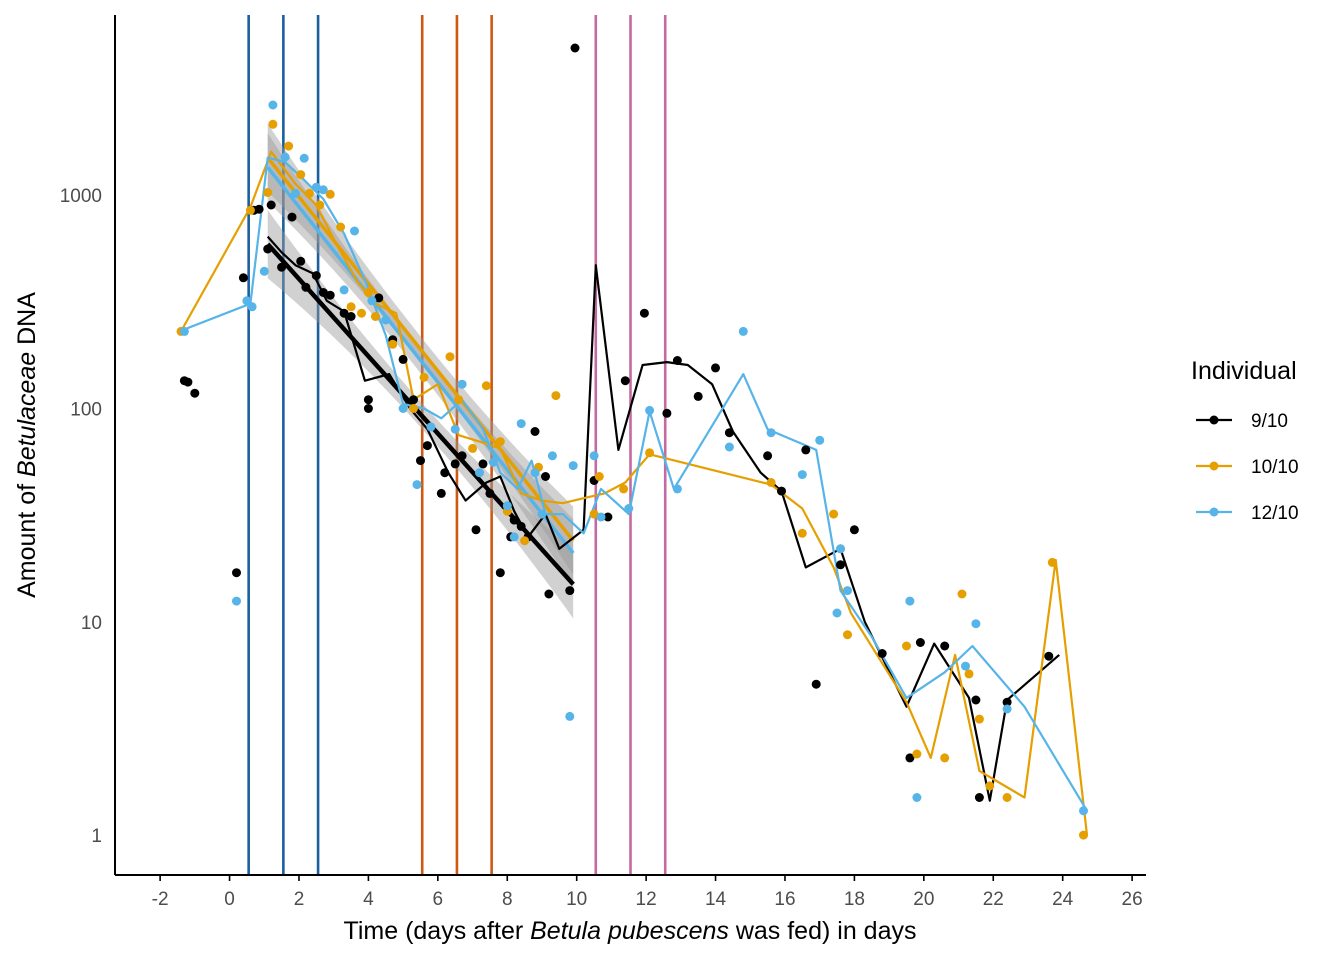 The width and height of the screenshot is (1344, 960). I want to click on data-point-12/10-28, so click(552, 456).